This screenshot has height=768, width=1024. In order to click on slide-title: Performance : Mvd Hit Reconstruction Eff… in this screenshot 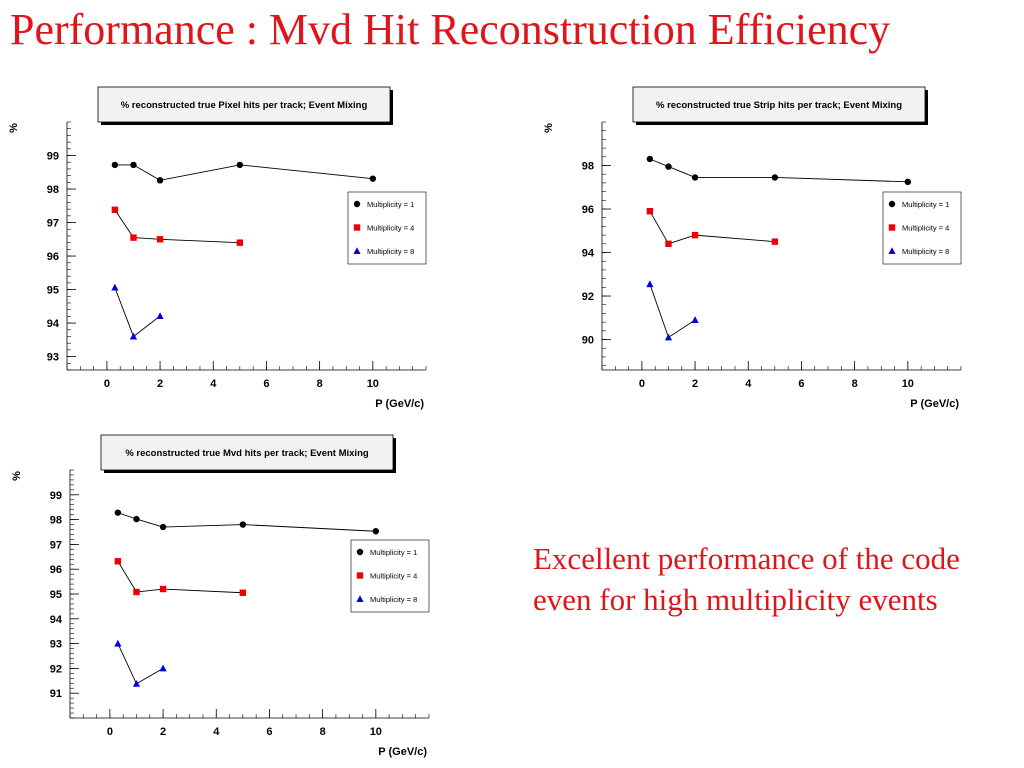, I will do `click(450, 29)`.